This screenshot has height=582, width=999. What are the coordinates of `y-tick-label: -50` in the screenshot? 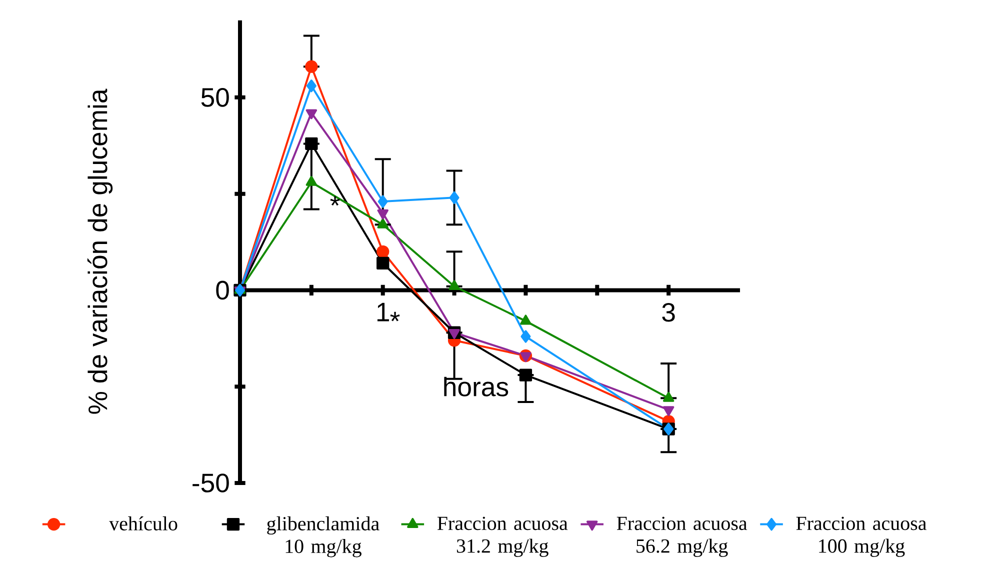 It's located at (210, 483).